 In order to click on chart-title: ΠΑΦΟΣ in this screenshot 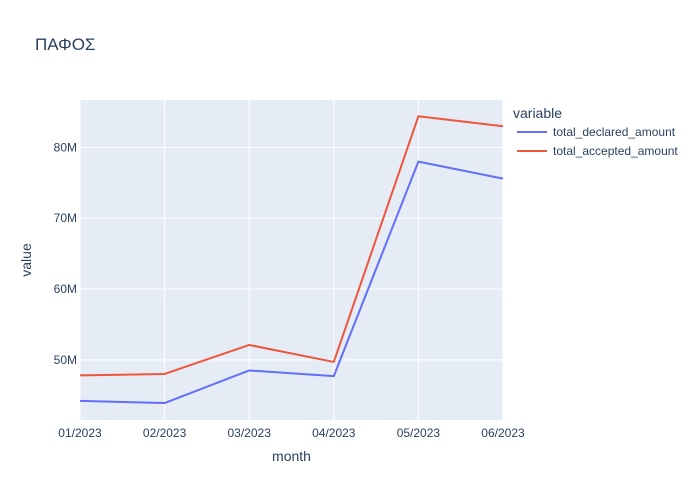, I will do `click(65, 44)`.